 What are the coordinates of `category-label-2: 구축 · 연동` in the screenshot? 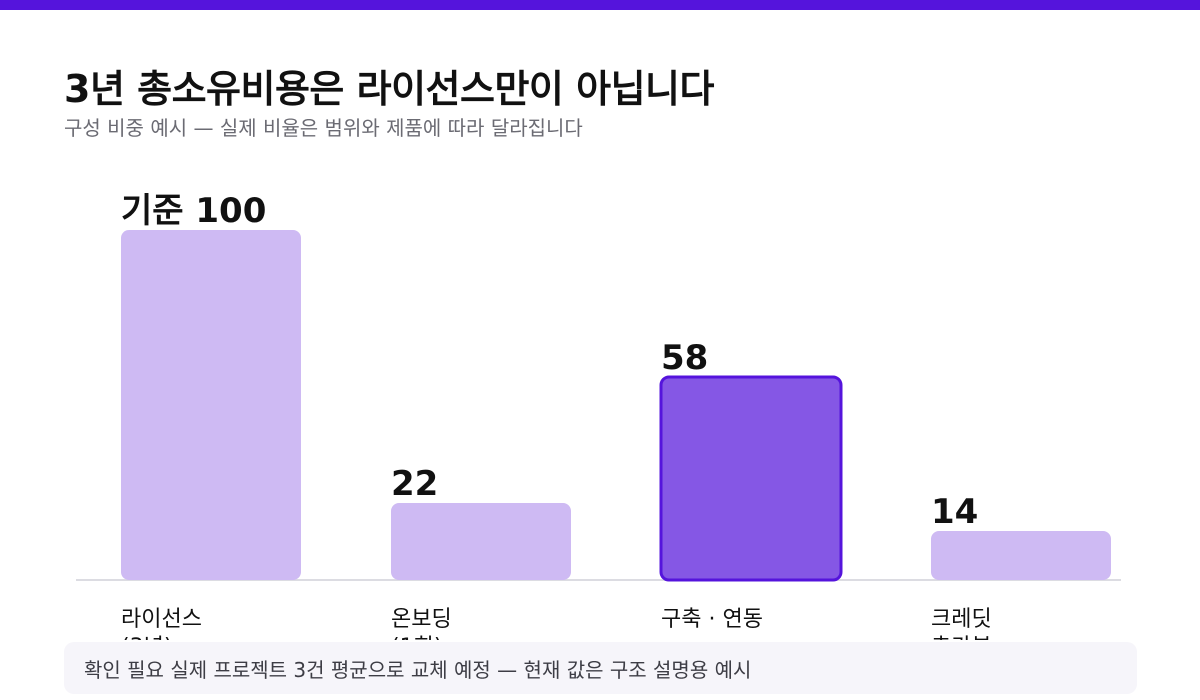 It's located at (712, 619).